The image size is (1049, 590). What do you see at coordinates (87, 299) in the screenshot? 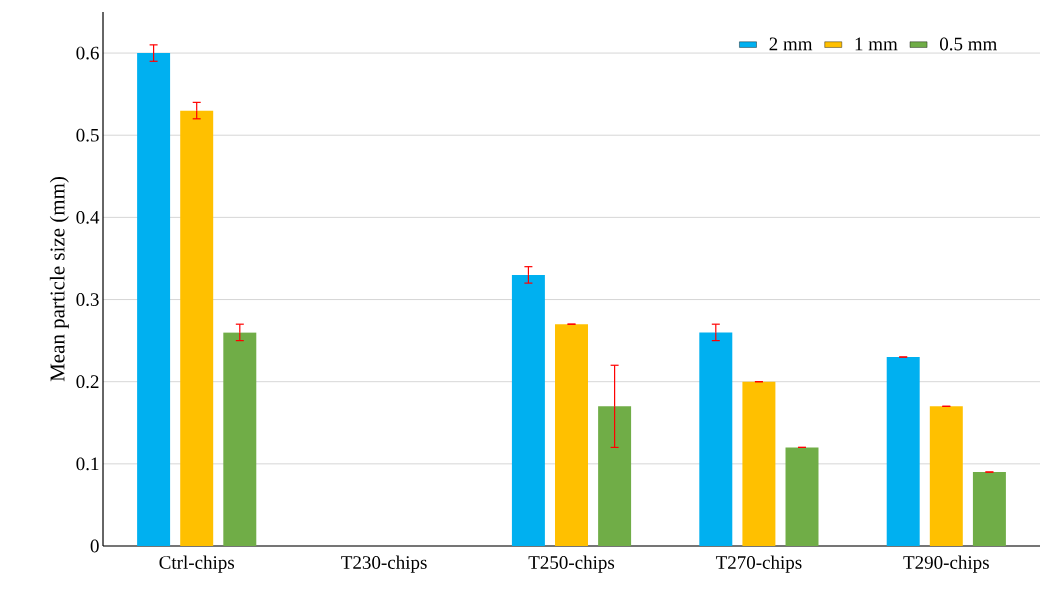
I see `y-tick-label: 0.3` at bounding box center [87, 299].